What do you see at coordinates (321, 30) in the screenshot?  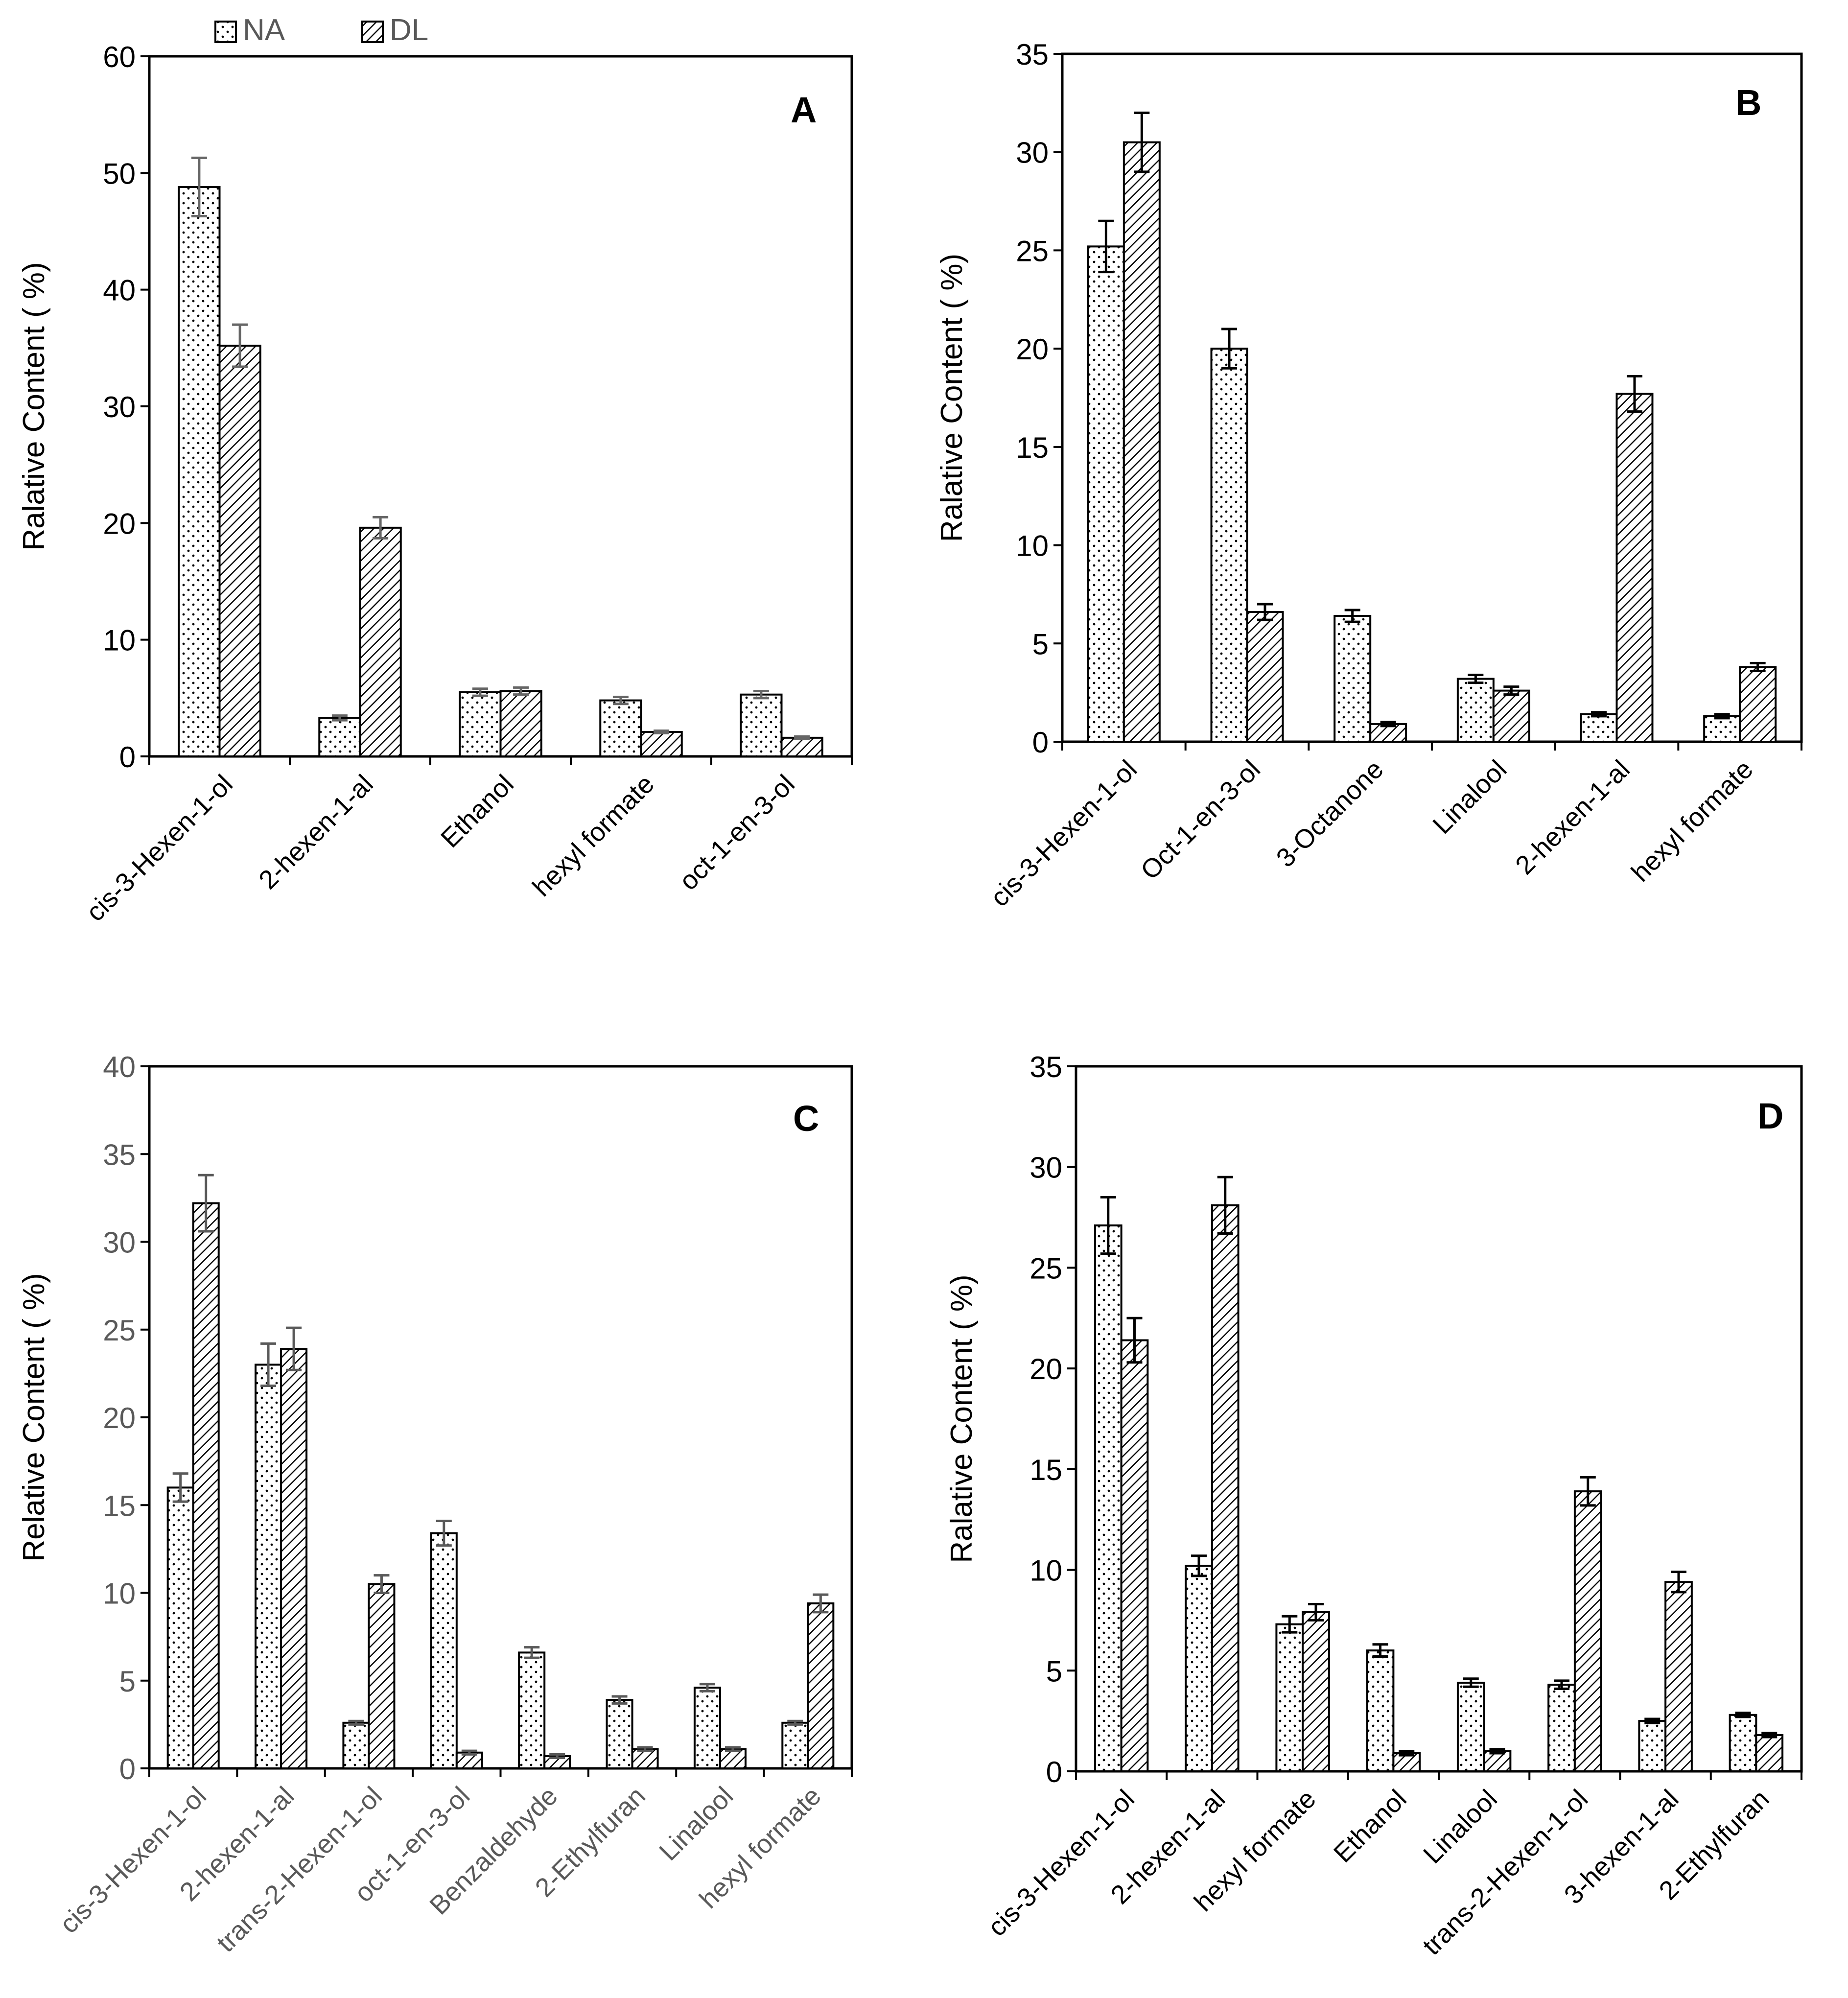 I see `legend: NA DL` at bounding box center [321, 30].